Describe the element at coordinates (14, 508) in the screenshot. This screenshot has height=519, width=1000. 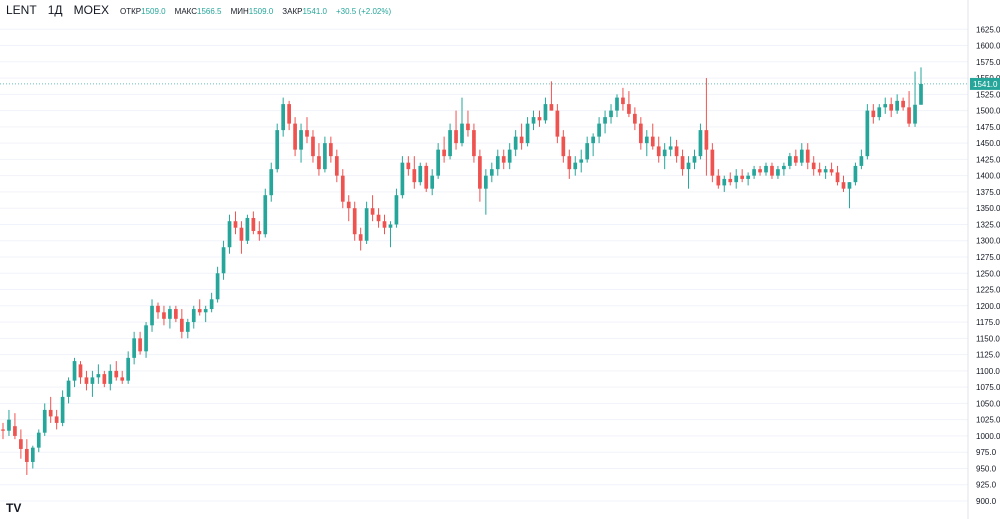
I see `tradingview-logo: TV` at that location.